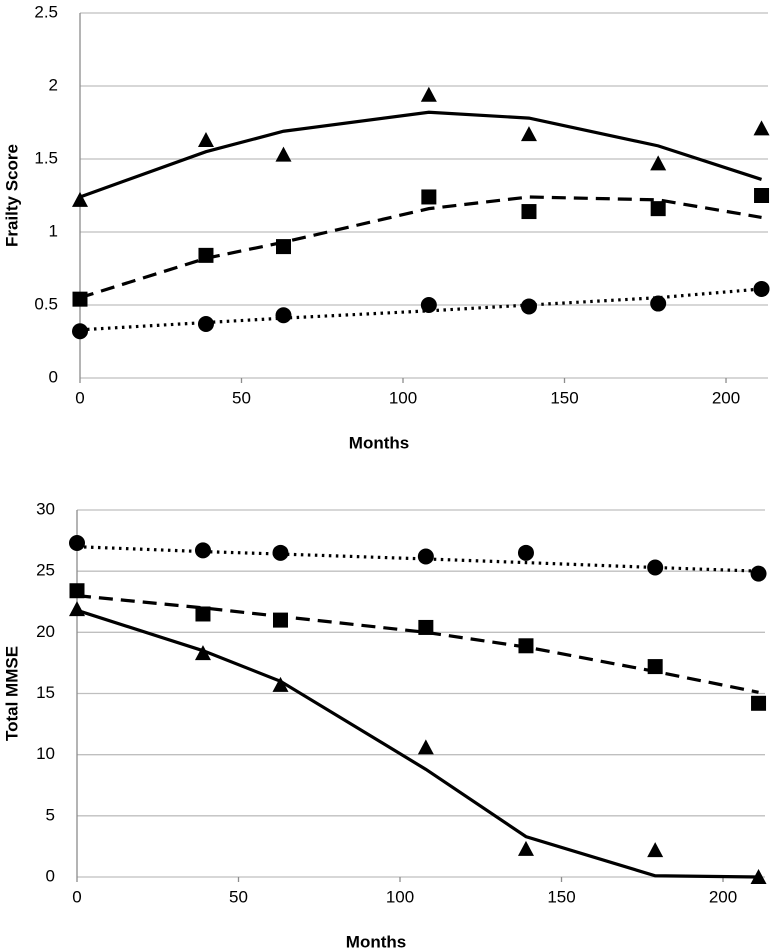 The height and width of the screenshot is (952, 776). What do you see at coordinates (11, 693) in the screenshot?
I see `y-axis-label: Total MMSE` at bounding box center [11, 693].